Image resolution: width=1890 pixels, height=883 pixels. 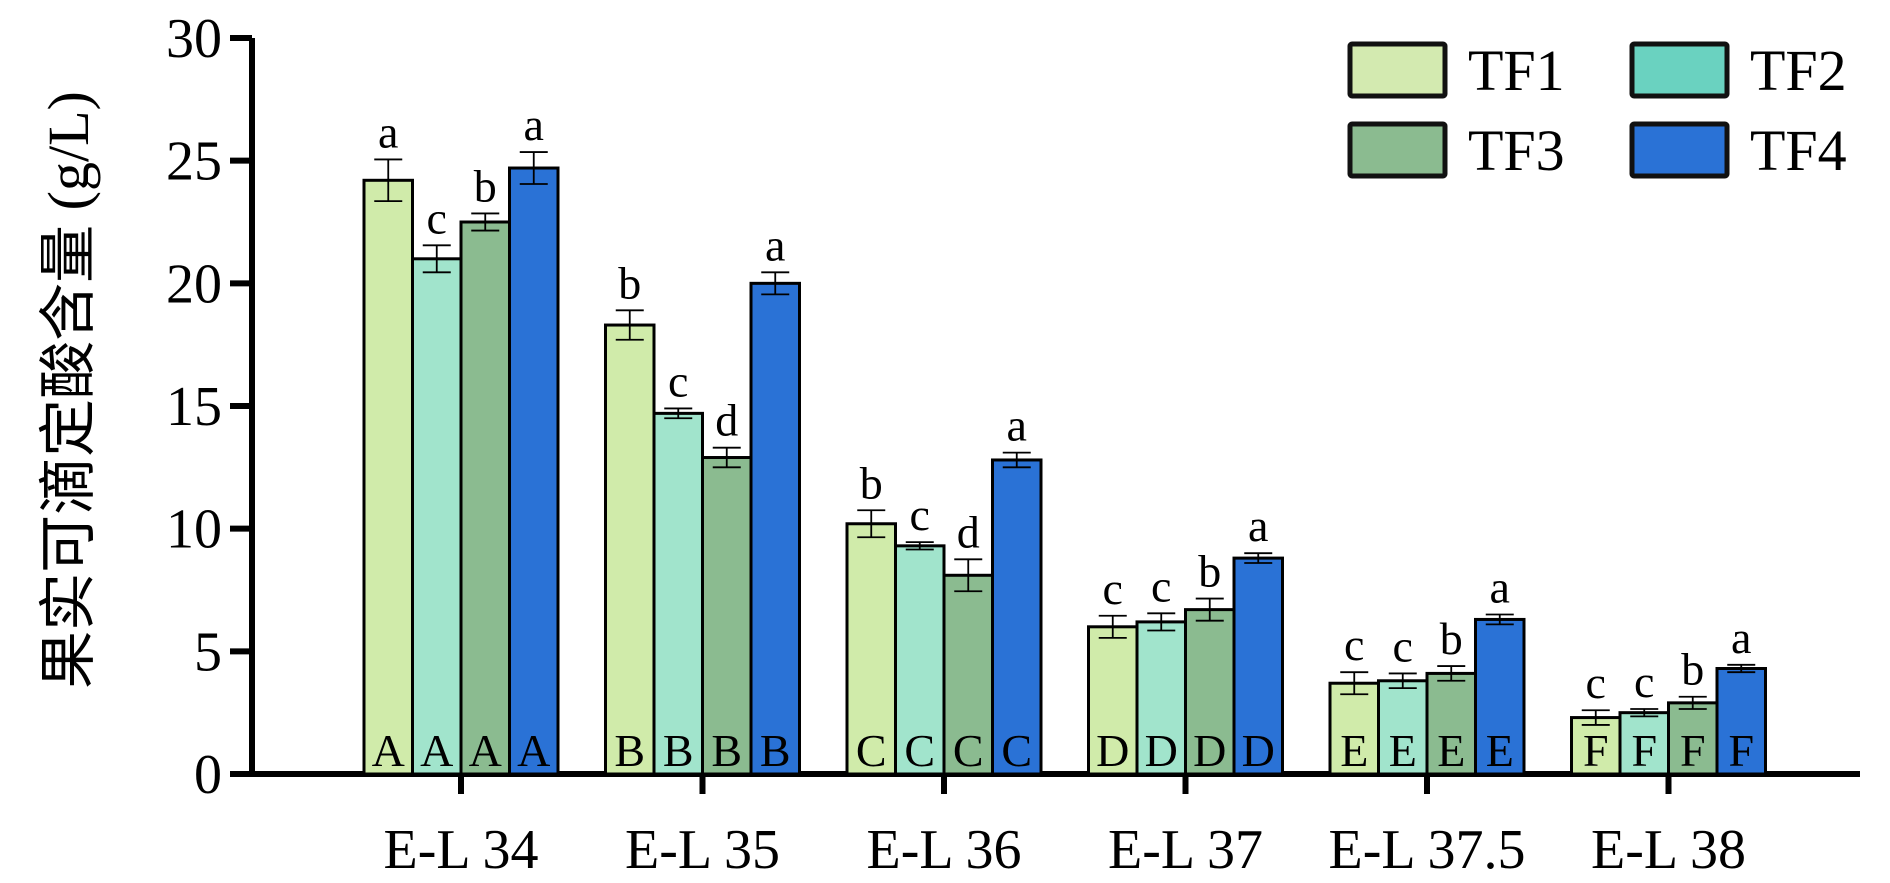 What do you see at coordinates (1456, 150) in the screenshot?
I see `legend-item-tf3: TF3` at bounding box center [1456, 150].